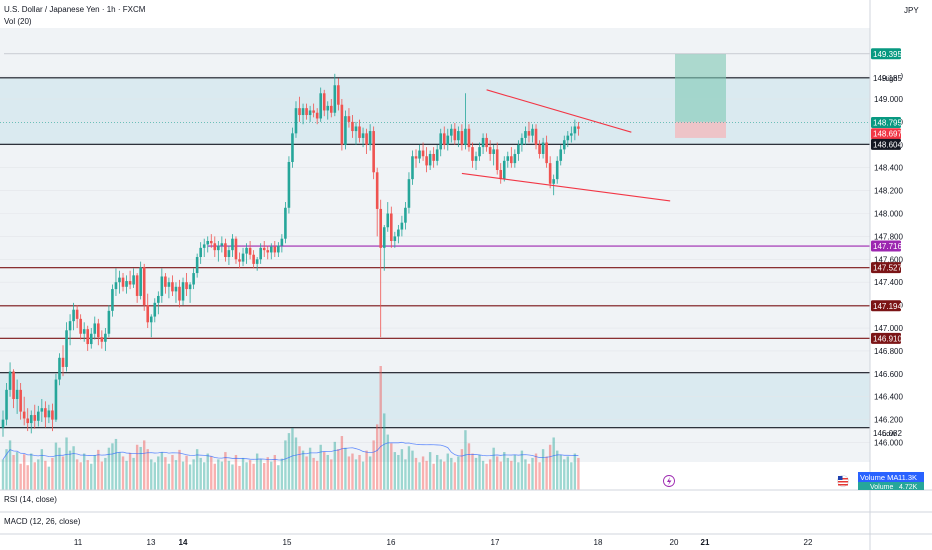 The height and width of the screenshot is (550, 932). Describe the element at coordinates (598, 542) in the screenshot. I see `x-axis-tick-label: 18` at that location.